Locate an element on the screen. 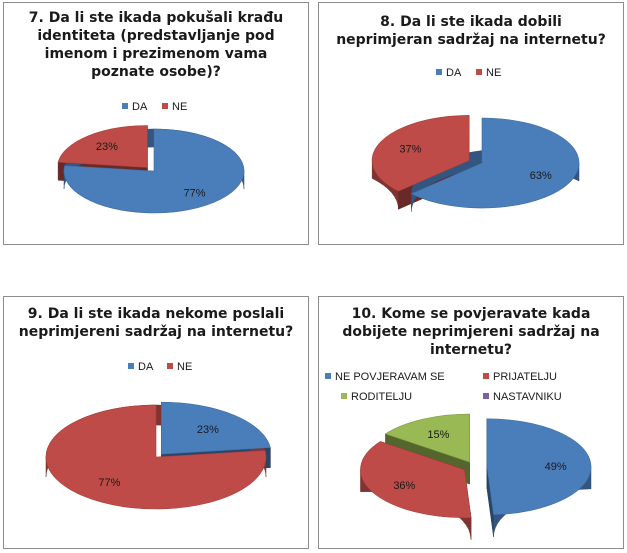 The height and width of the screenshot is (553, 627). data-label-ne-povjeravam-se: 49% is located at coordinates (556, 467).